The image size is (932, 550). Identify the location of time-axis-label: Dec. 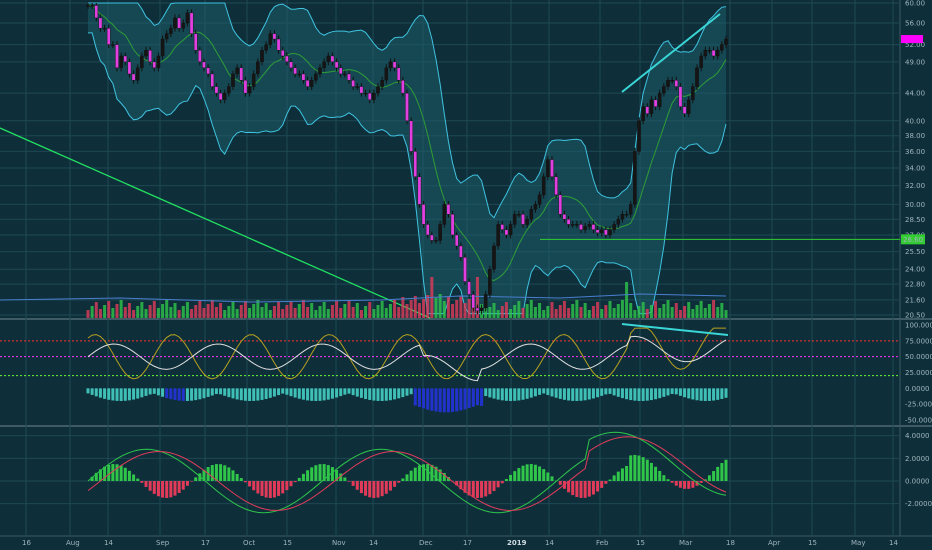
(426, 543).